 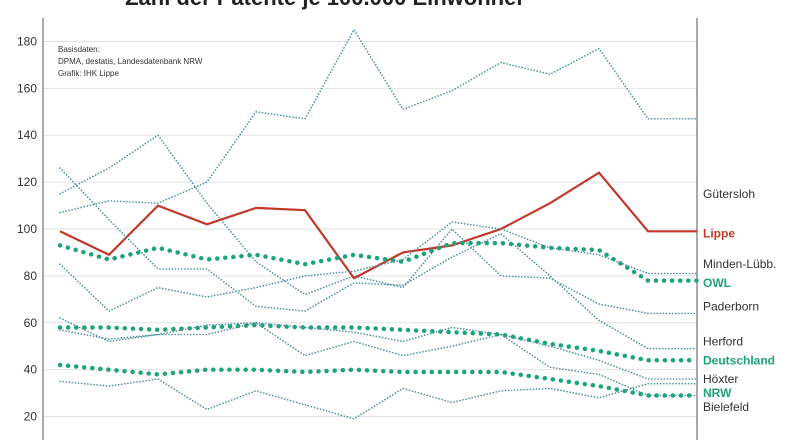 I want to click on series-line-h-xter, so click(x=378, y=350).